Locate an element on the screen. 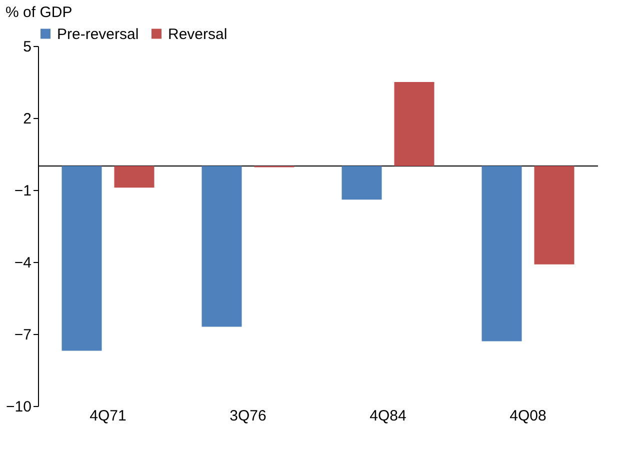  x-tick-label: 3Q76 is located at coordinates (248, 416).